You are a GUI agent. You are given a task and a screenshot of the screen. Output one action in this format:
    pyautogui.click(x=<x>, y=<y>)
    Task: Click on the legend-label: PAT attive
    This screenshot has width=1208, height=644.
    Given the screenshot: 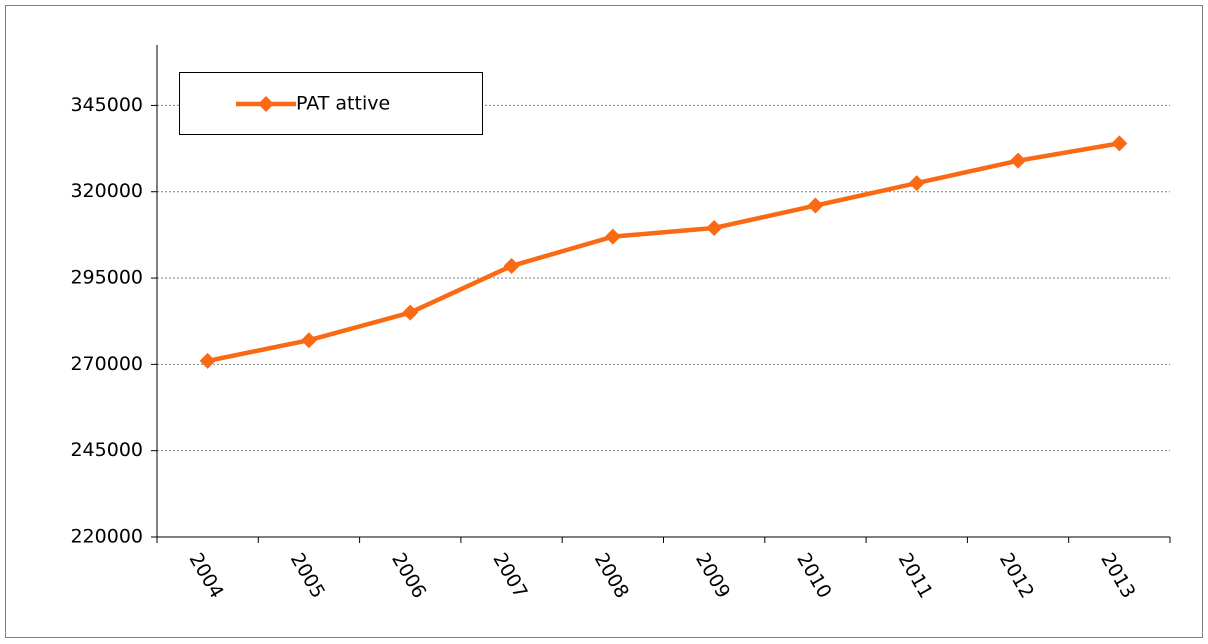 What is the action you would take?
    pyautogui.click(x=343, y=104)
    